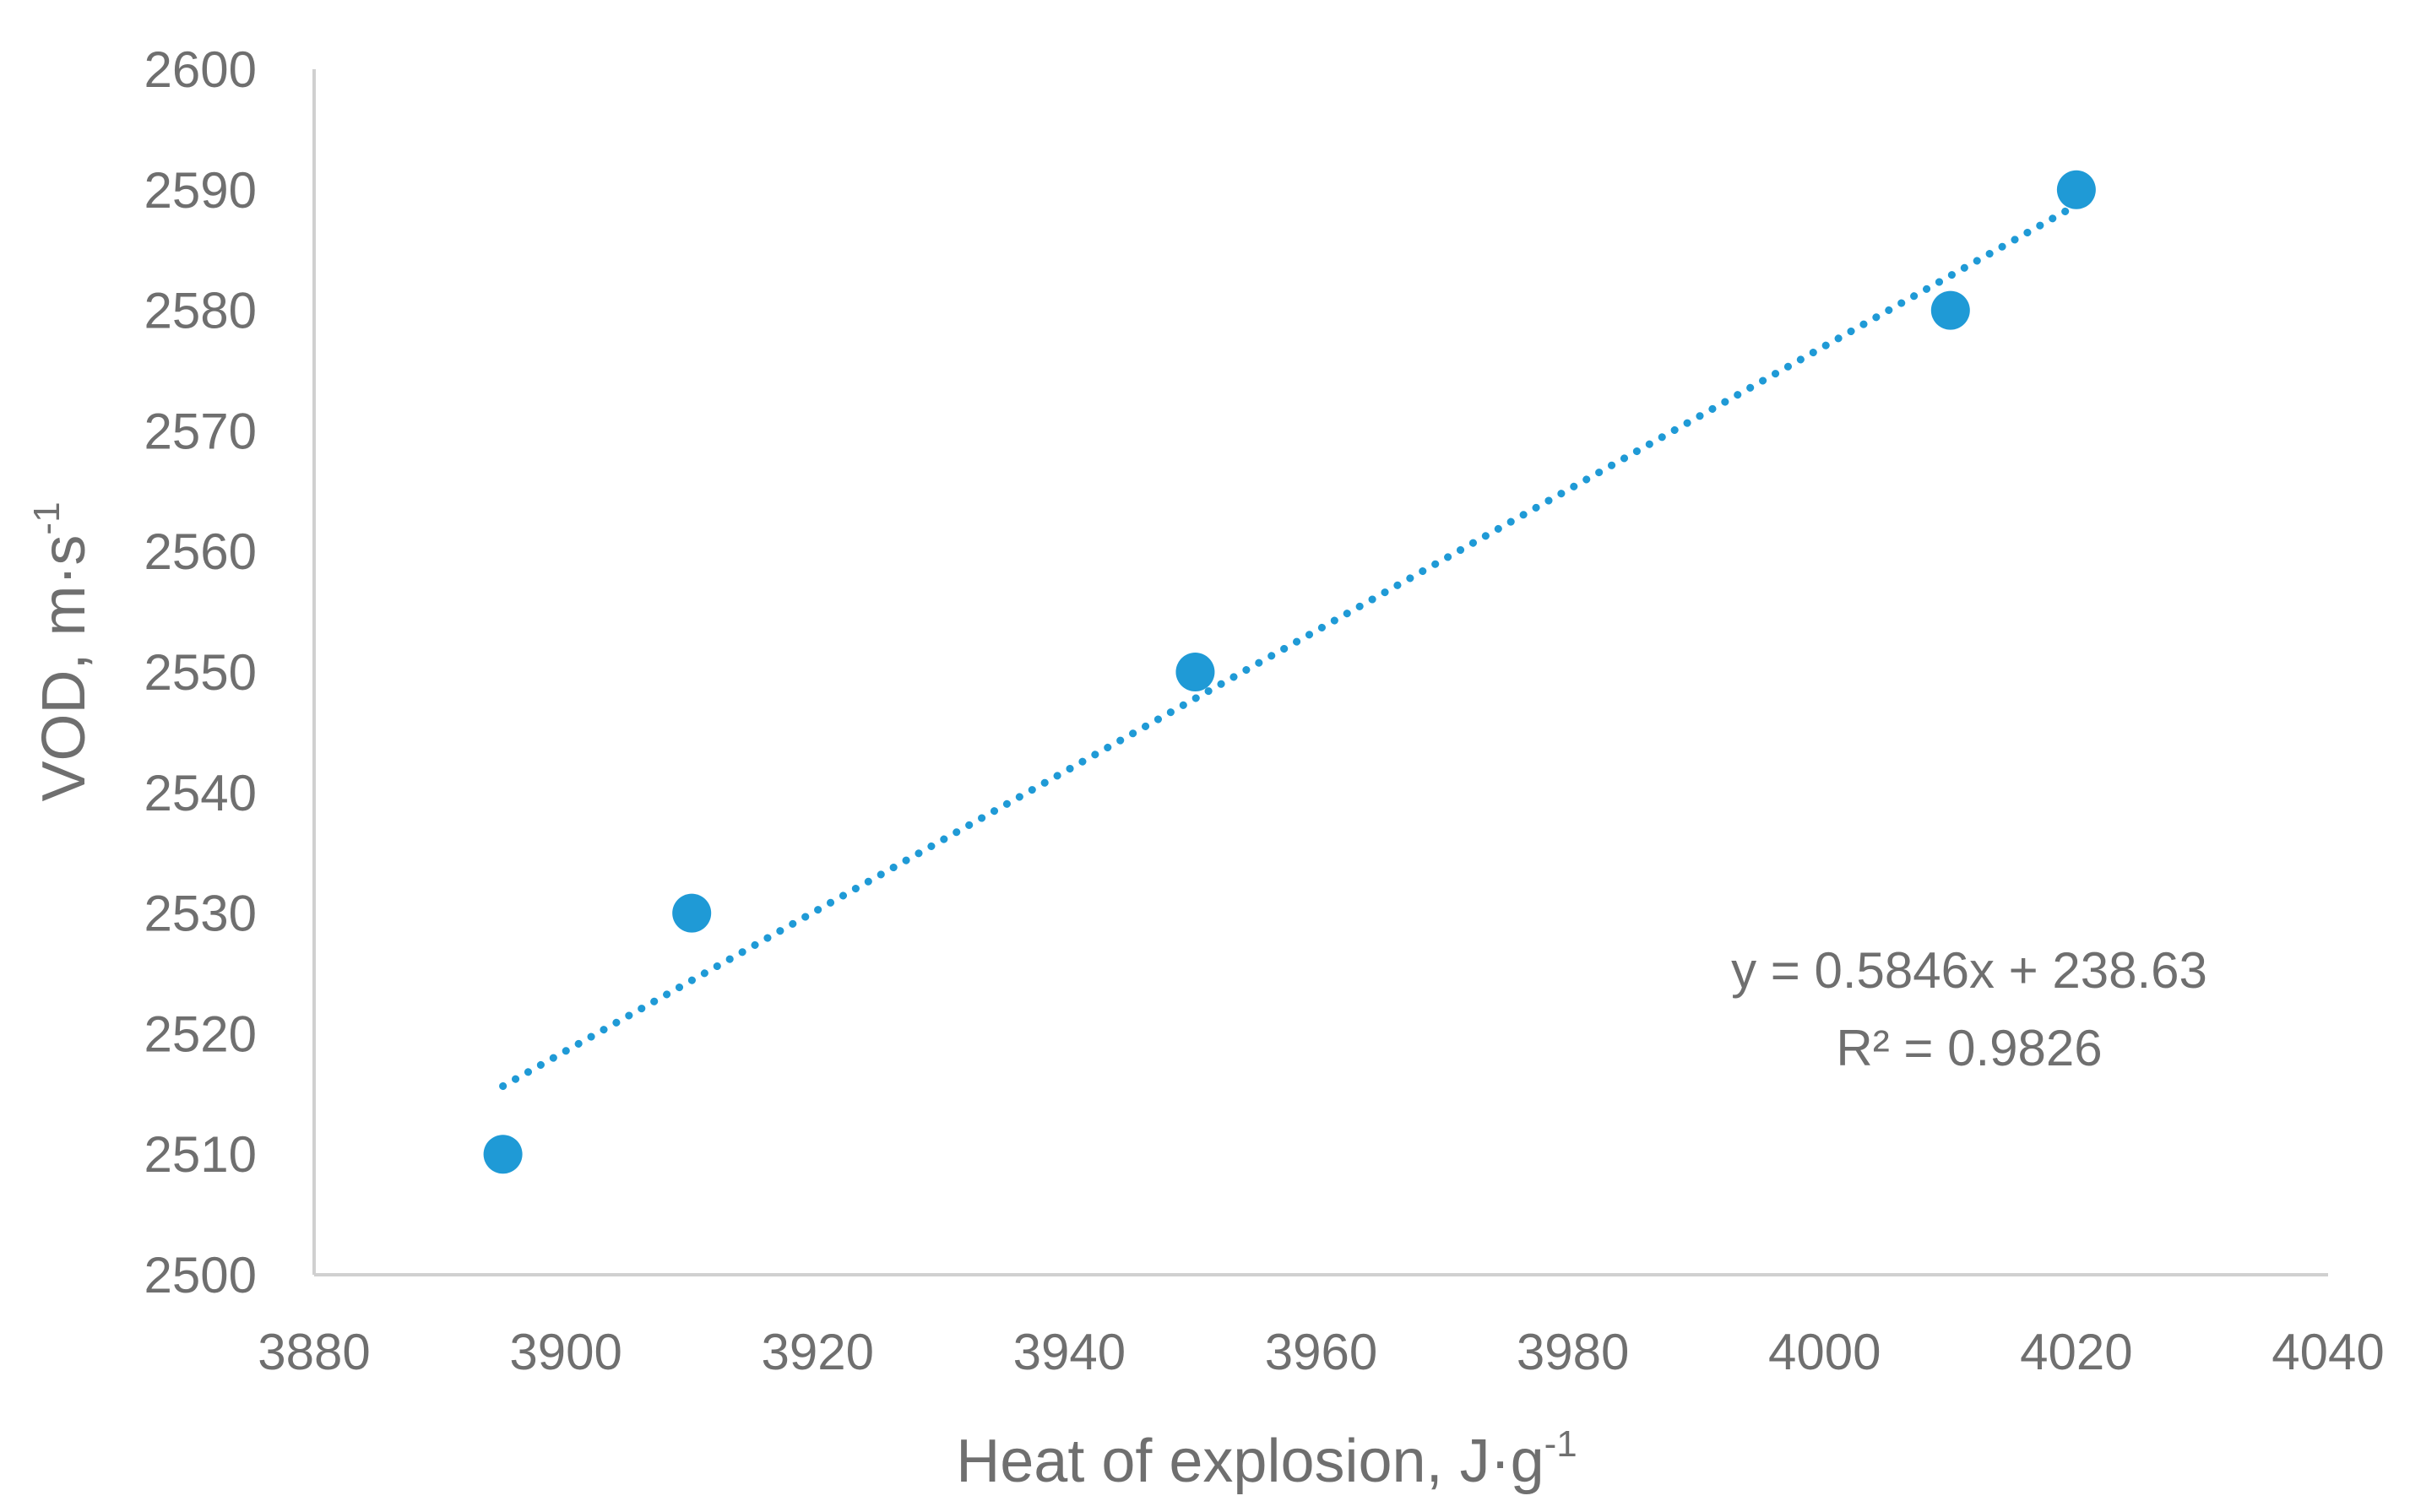  What do you see at coordinates (200, 793) in the screenshot?
I see `y-tick-label: 2540` at bounding box center [200, 793].